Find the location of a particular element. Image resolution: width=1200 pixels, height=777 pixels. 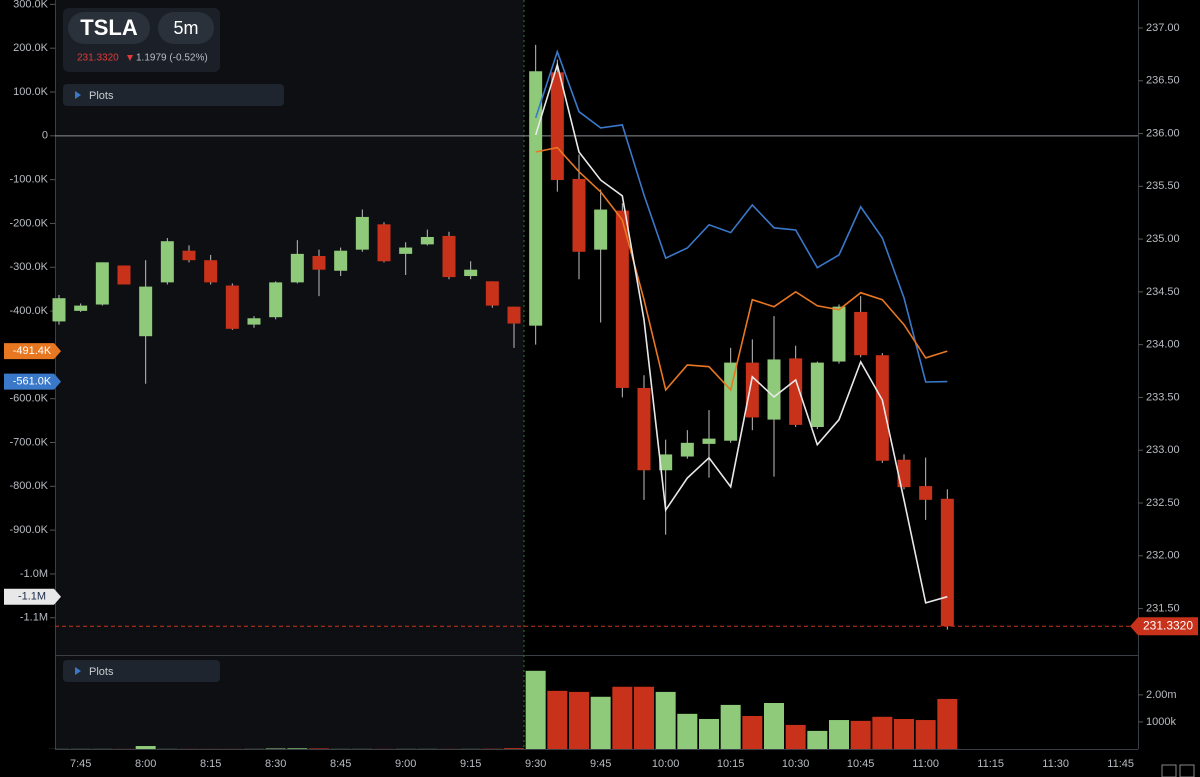

x-tick-label: 11:30 is located at coordinates (1055, 764).